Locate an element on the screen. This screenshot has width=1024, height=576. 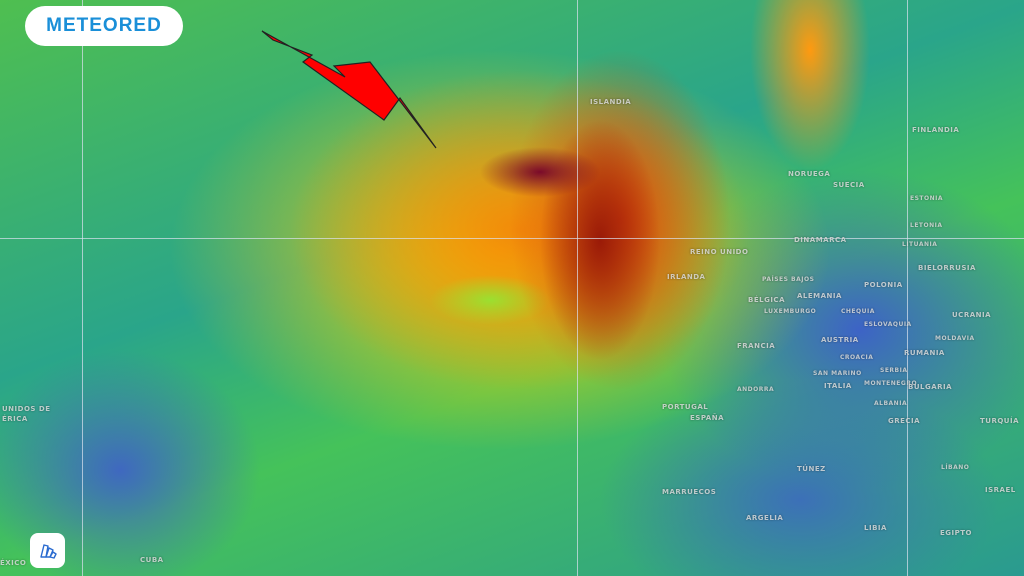
logo-text: METEORED is located at coordinates (104, 25).